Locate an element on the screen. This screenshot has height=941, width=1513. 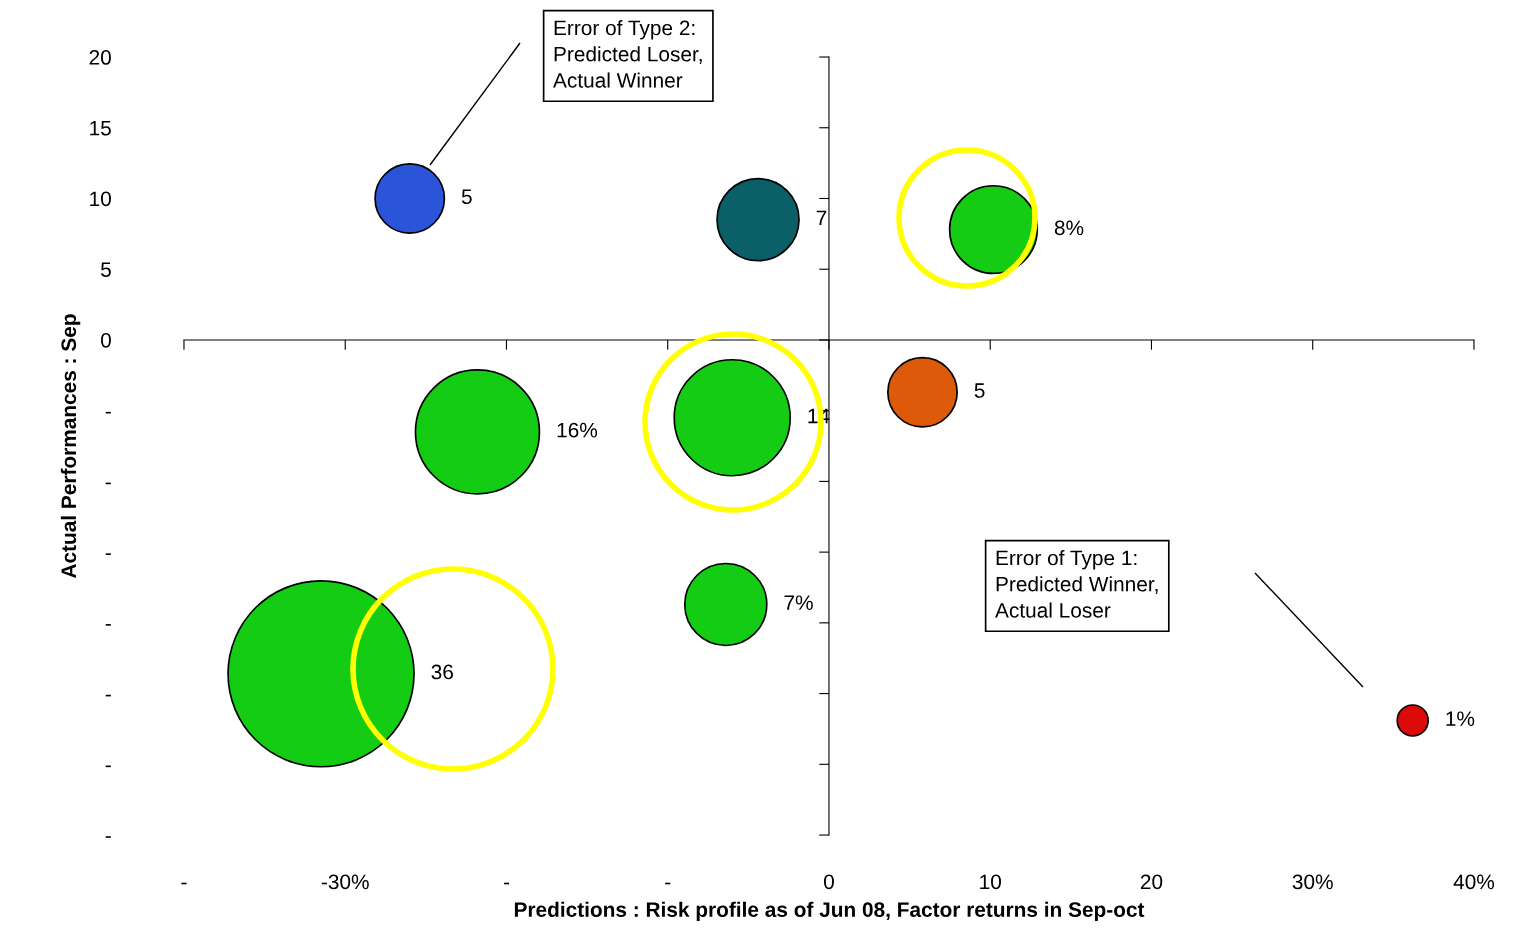
data-label: 8% is located at coordinates (1069, 228).